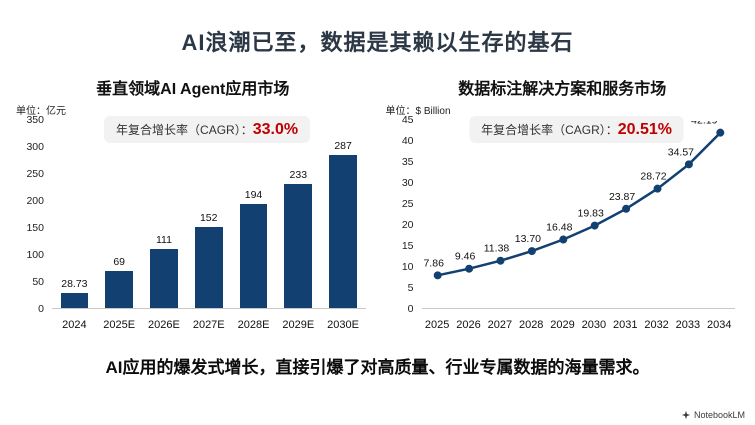 The height and width of the screenshot is (425, 755). Describe the element at coordinates (184, 130) in the screenshot. I see `bar-chart-cagr-label: 年复合增长率（CAGR）：` at that location.